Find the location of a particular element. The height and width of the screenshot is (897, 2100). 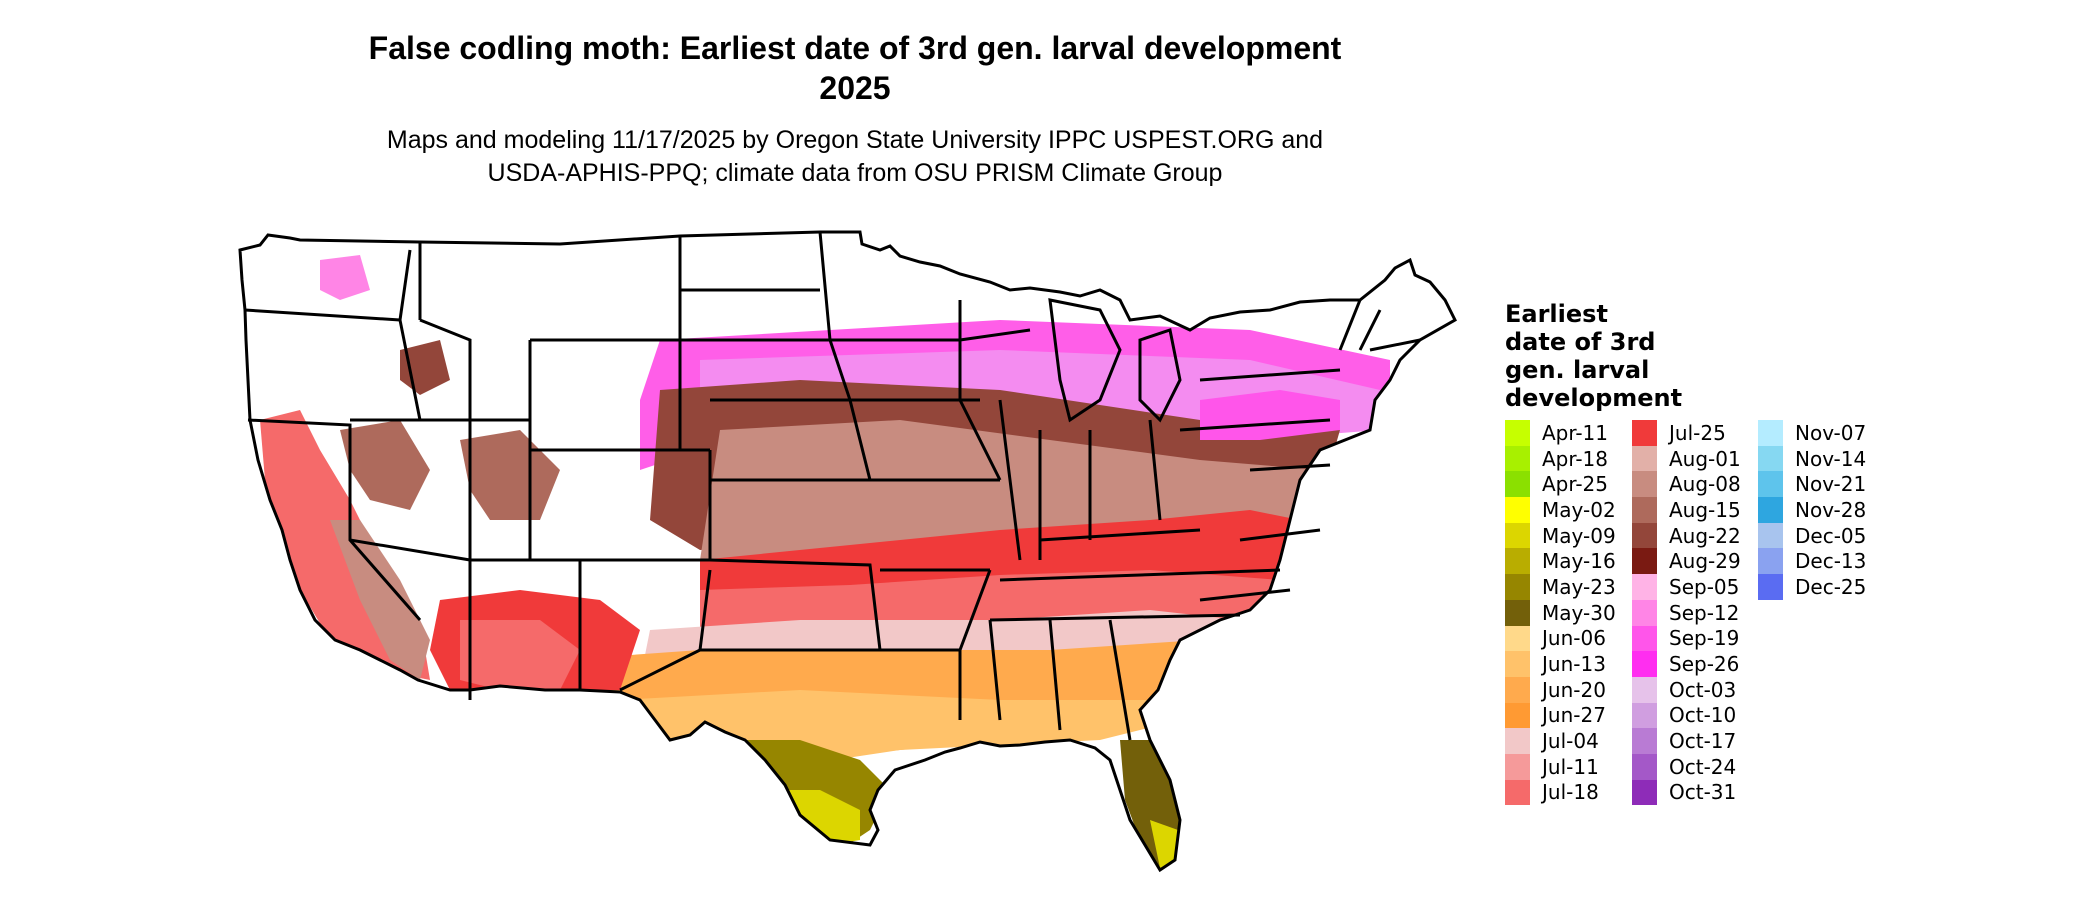

legend-item: Jul-11 is located at coordinates (1560, 766).